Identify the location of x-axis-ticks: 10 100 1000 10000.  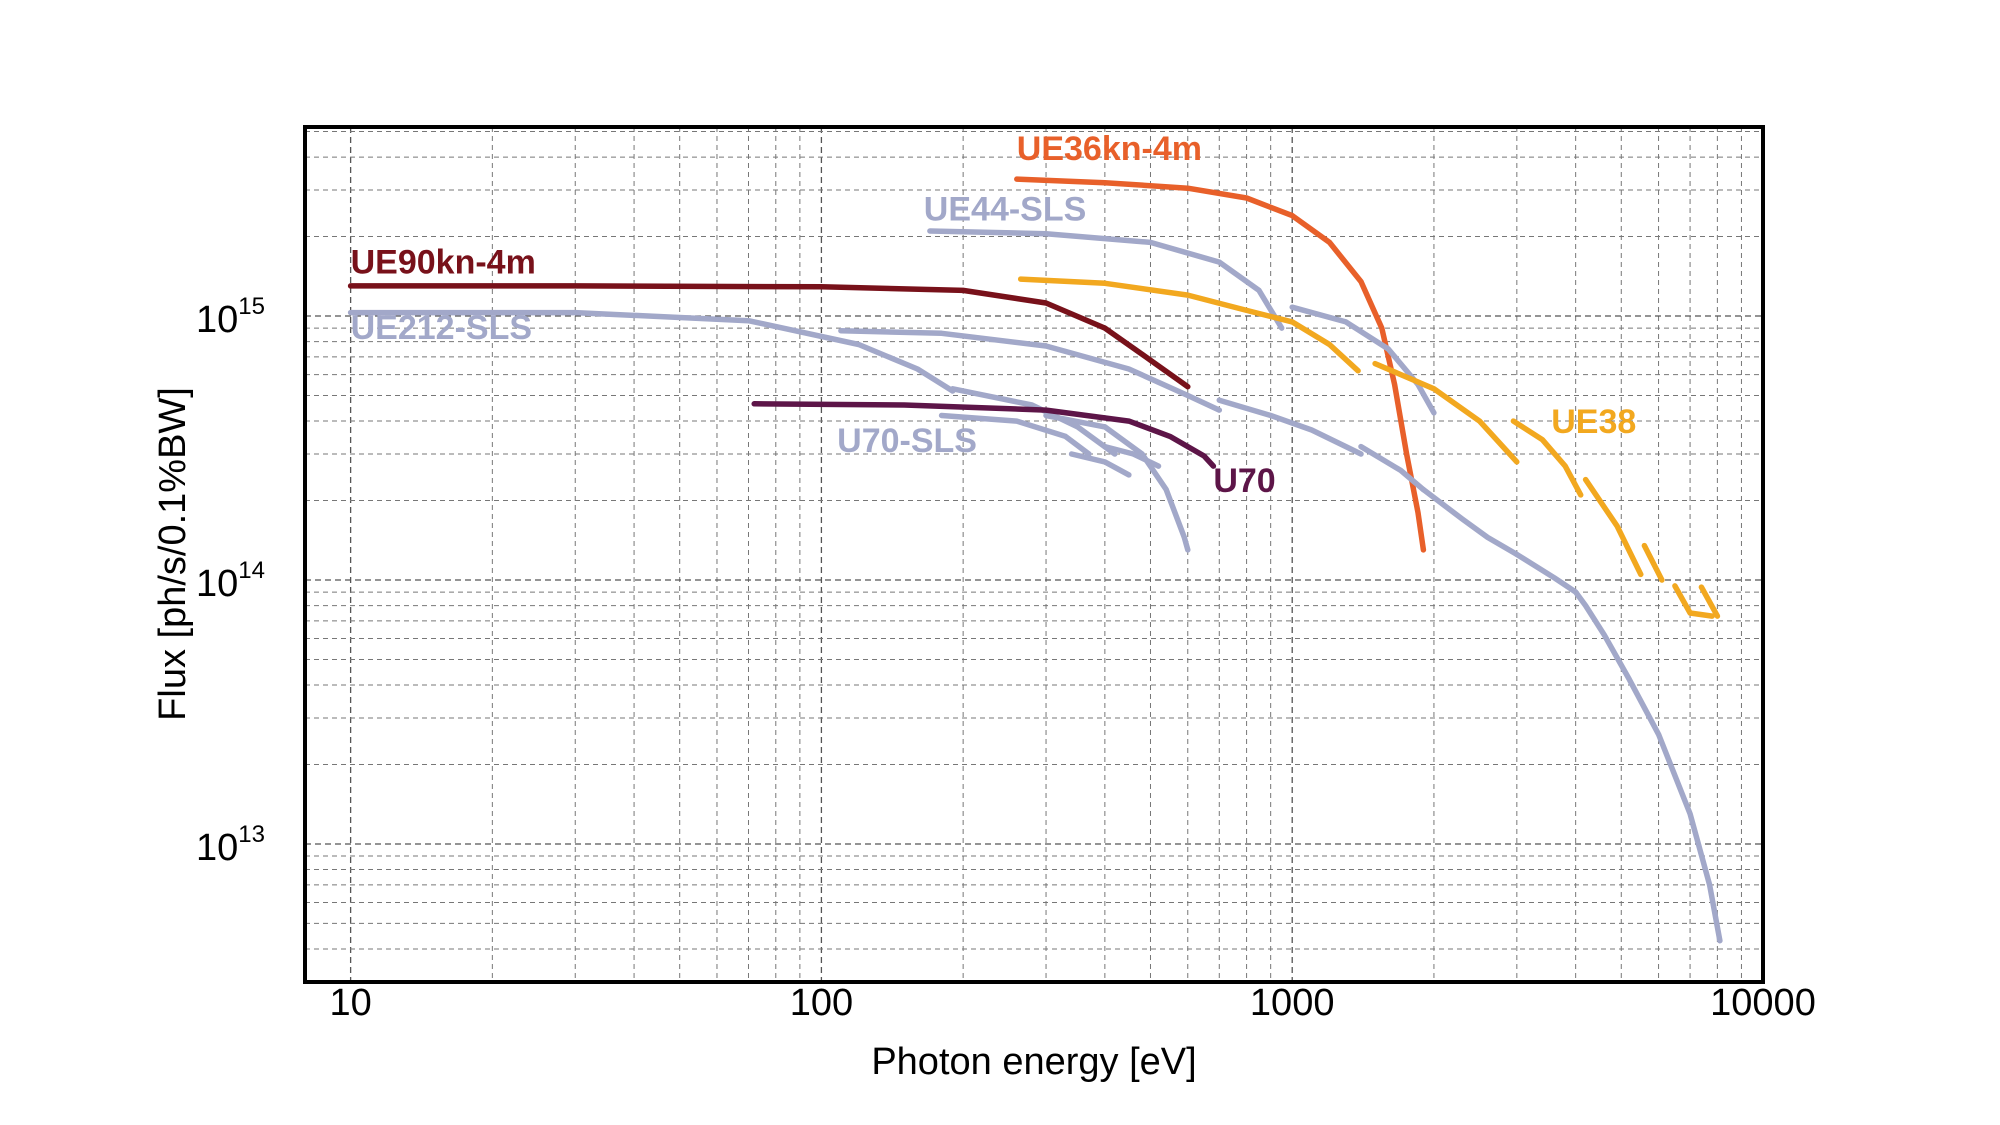
(1072, 1003).